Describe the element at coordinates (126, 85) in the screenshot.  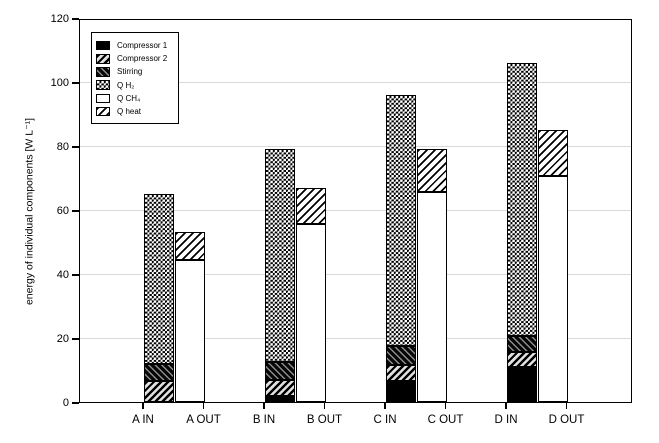
I see `legend-label: Q H₂` at that location.